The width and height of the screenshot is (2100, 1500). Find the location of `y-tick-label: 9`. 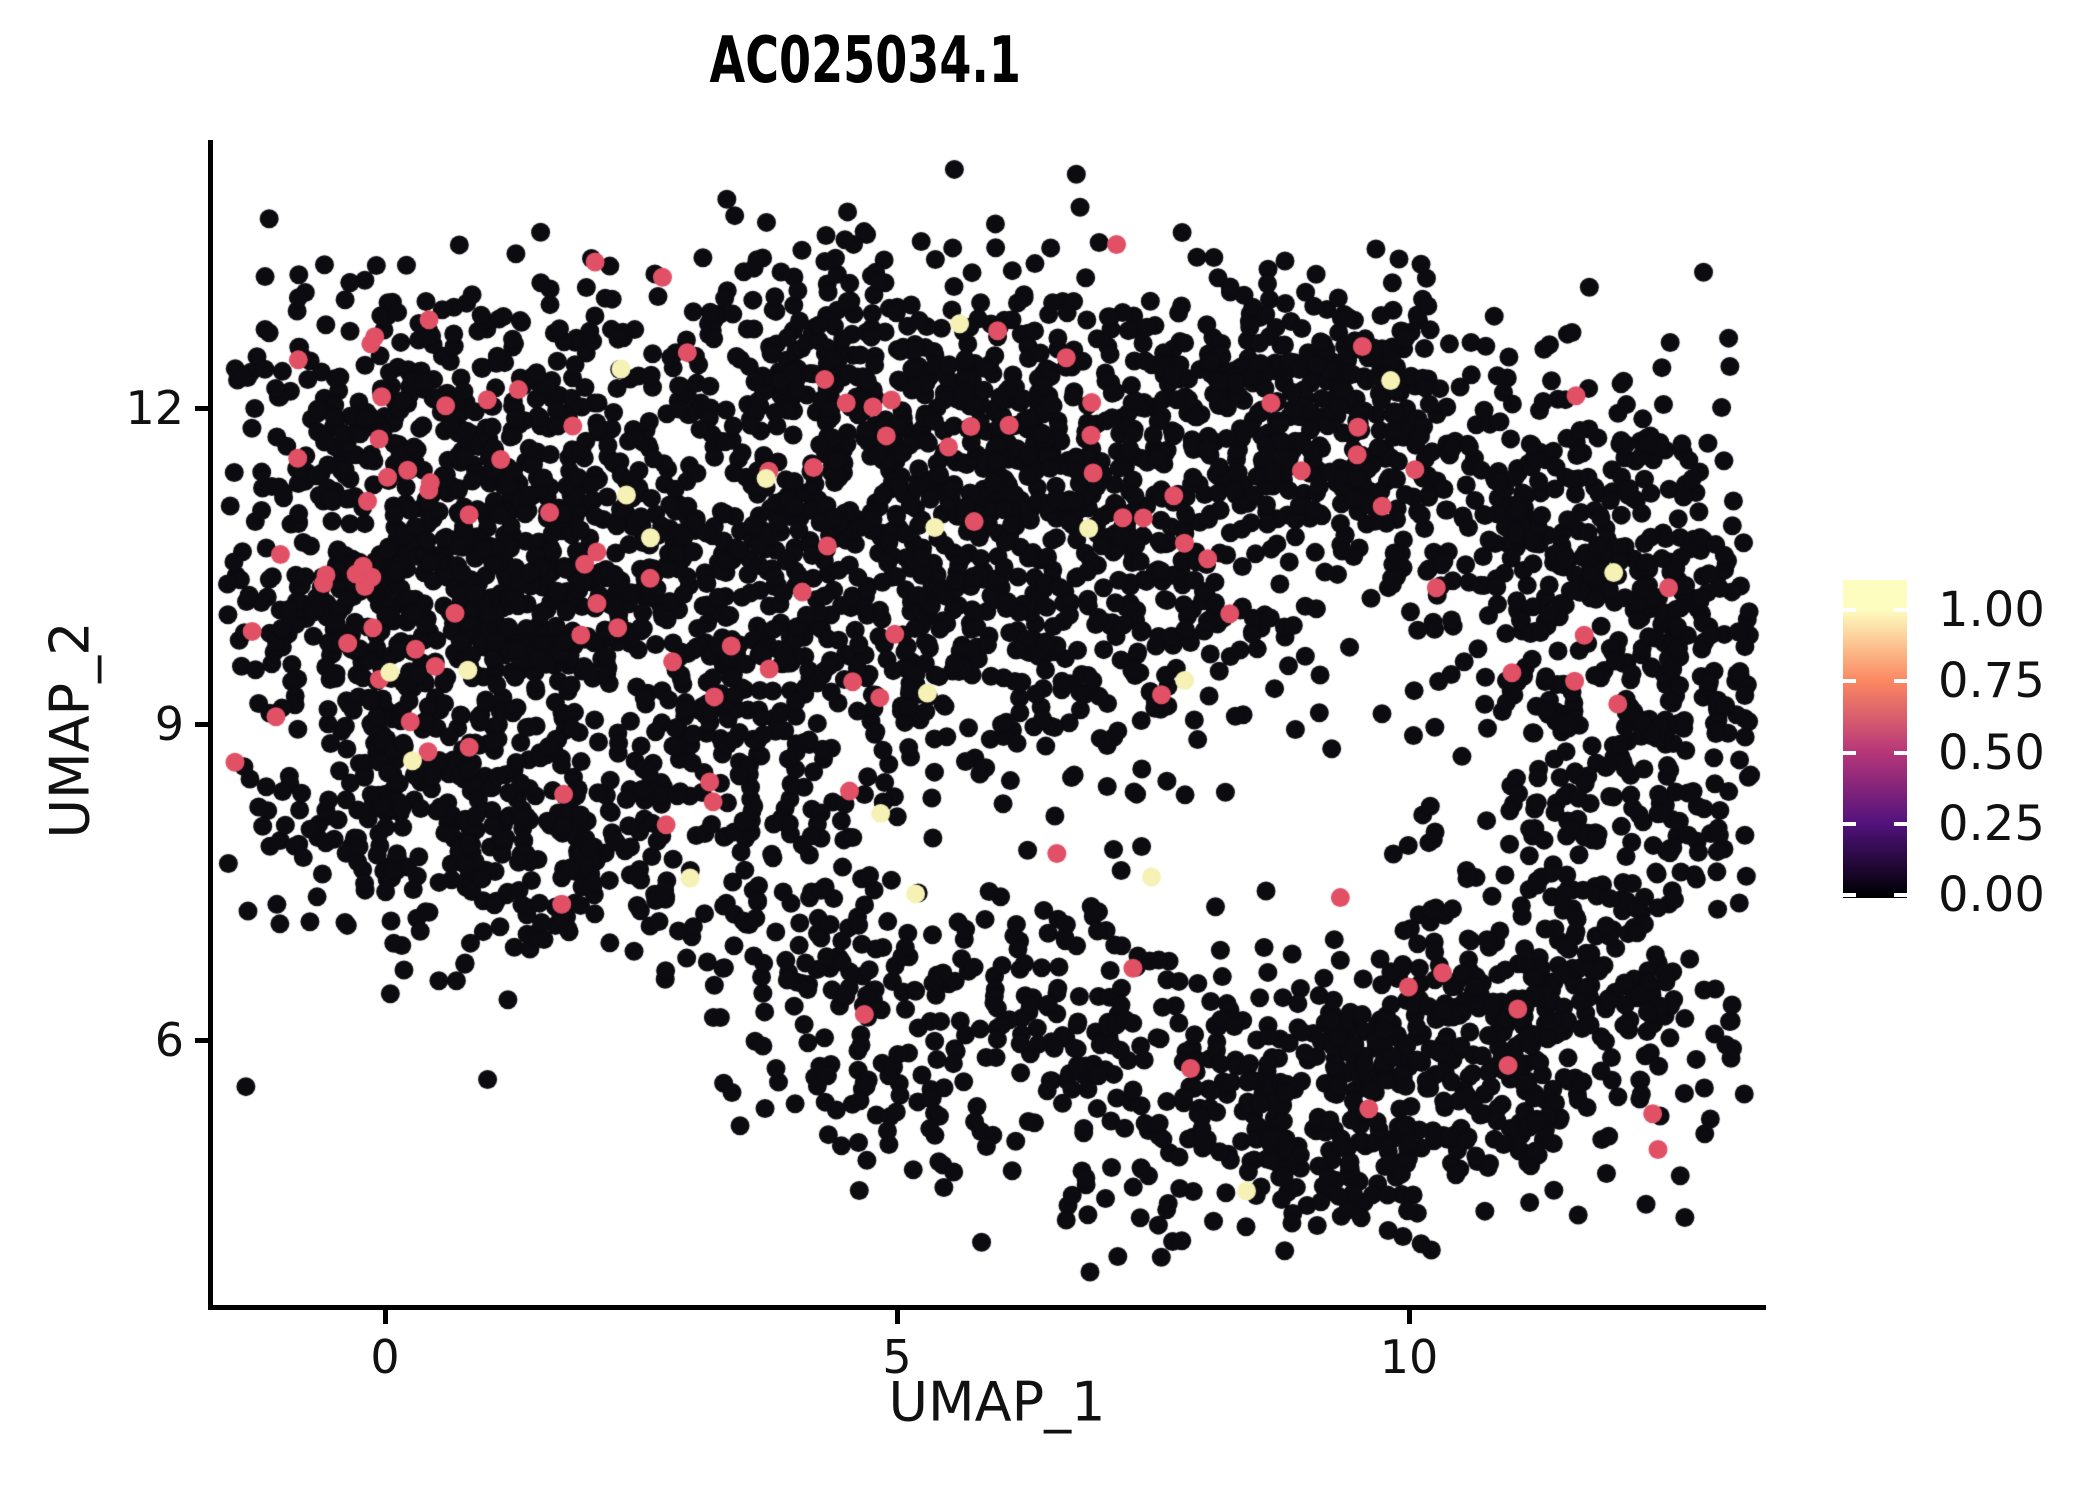

y-tick-label: 9 is located at coordinates (169, 724).